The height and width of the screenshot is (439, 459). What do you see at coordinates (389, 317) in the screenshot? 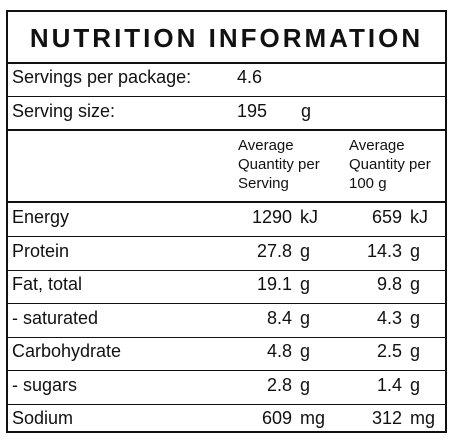
I see `per-100g-value: 4.3` at bounding box center [389, 317].